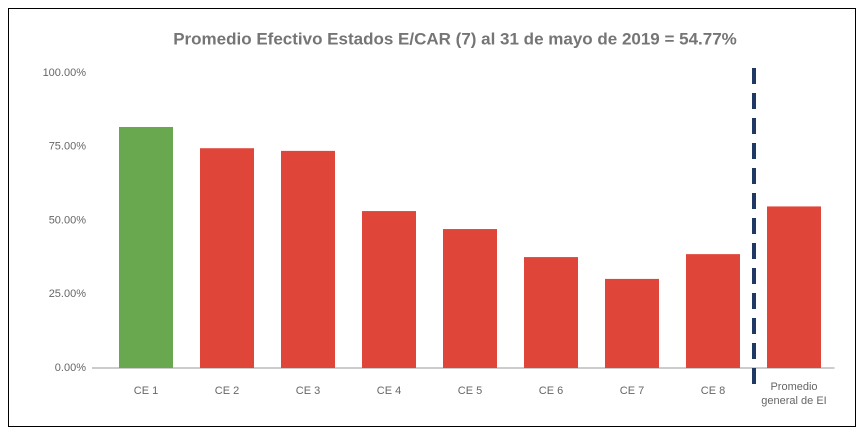 The width and height of the screenshot is (864, 427). Describe the element at coordinates (70, 368) in the screenshot. I see `y-tick-label: 0.00%` at that location.